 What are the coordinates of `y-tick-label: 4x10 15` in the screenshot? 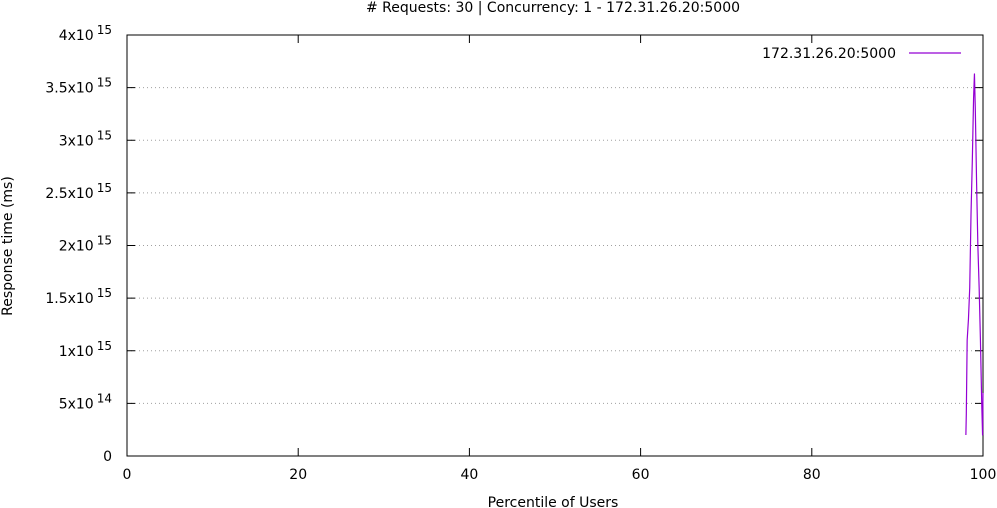 It's located at (85, 33).